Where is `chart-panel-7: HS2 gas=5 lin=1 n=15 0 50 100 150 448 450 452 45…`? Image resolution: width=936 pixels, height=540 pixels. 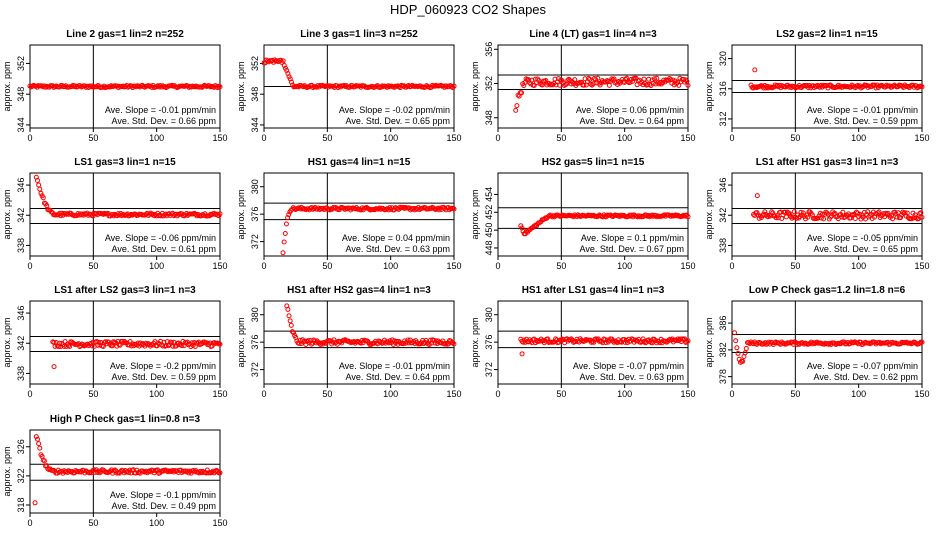 chart-panel-7: HS2 gas=5 lin=1 n=15 0 50 100 150 448 450 452 45… is located at coordinates (583, 214).